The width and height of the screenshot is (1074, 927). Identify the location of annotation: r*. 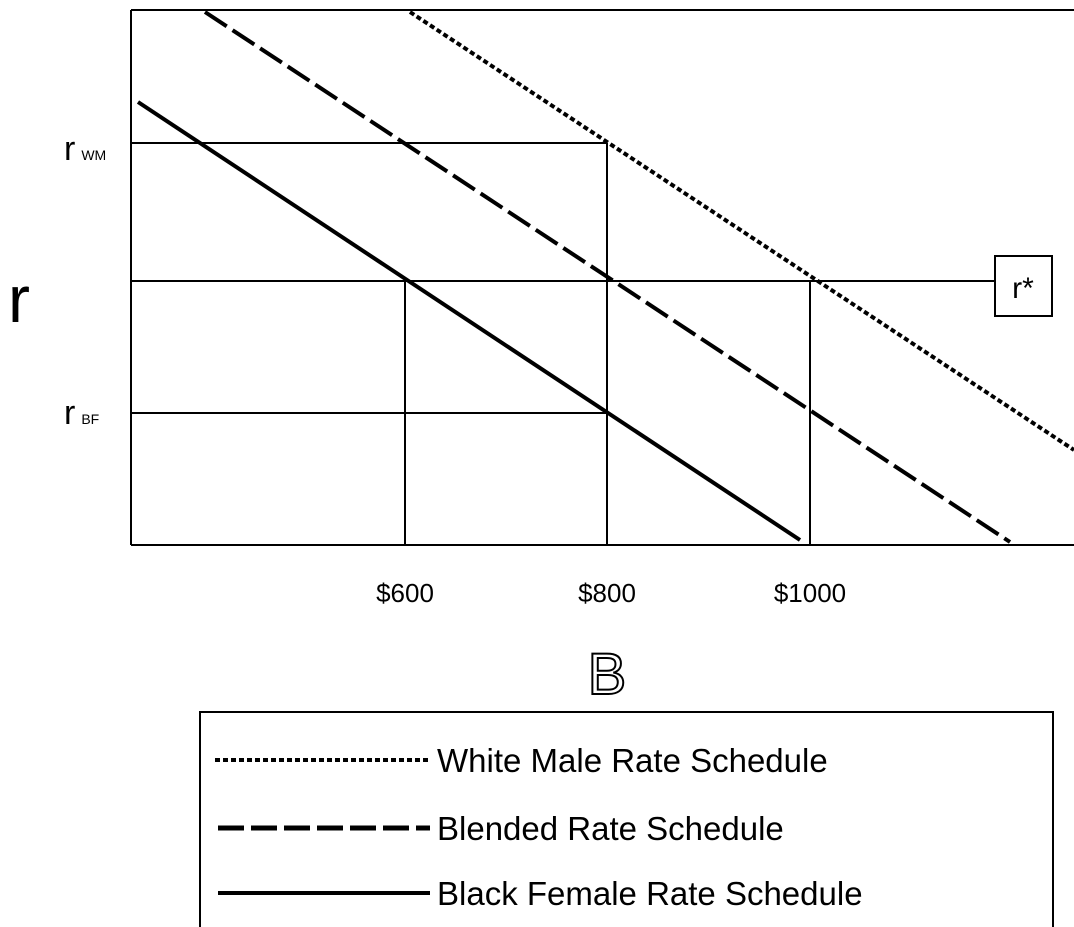
(1023, 288).